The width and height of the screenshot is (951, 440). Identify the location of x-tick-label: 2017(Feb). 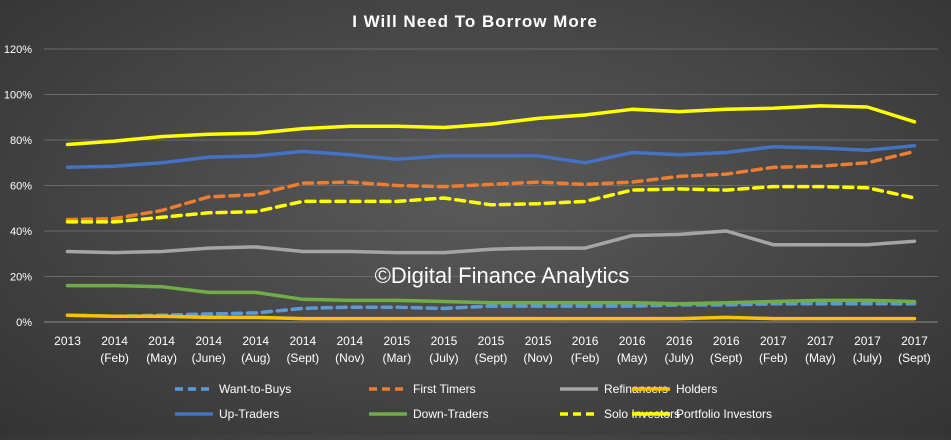
(773, 349).